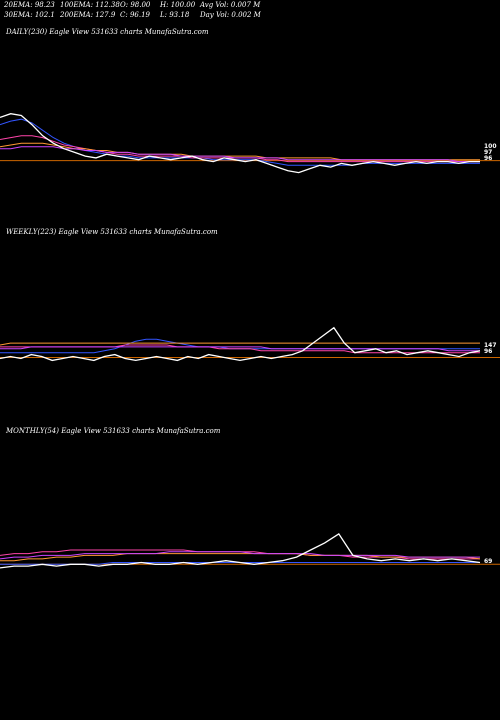  What do you see at coordinates (29, 15) in the screenshot?
I see `stat-30ema: 30EMA: 102.1` at bounding box center [29, 15].